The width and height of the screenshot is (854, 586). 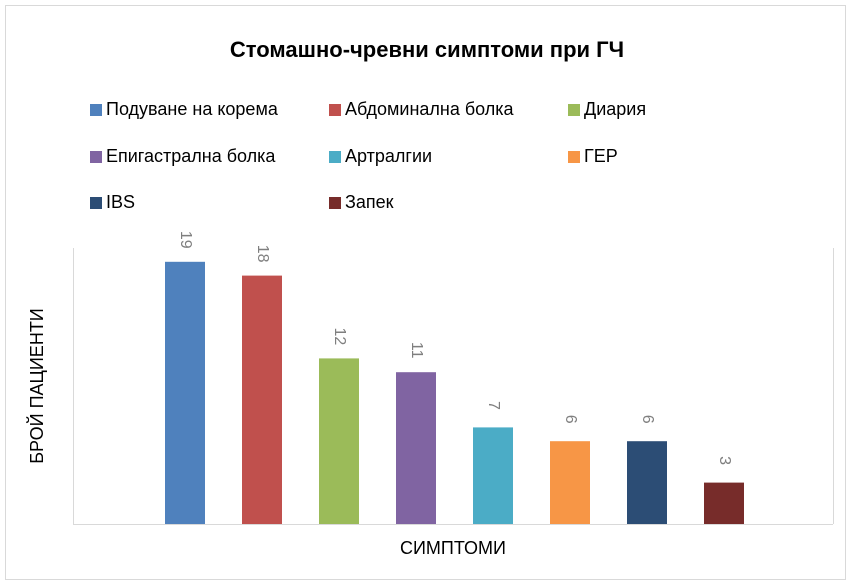 I want to click on data-label: 7, so click(x=493, y=405).